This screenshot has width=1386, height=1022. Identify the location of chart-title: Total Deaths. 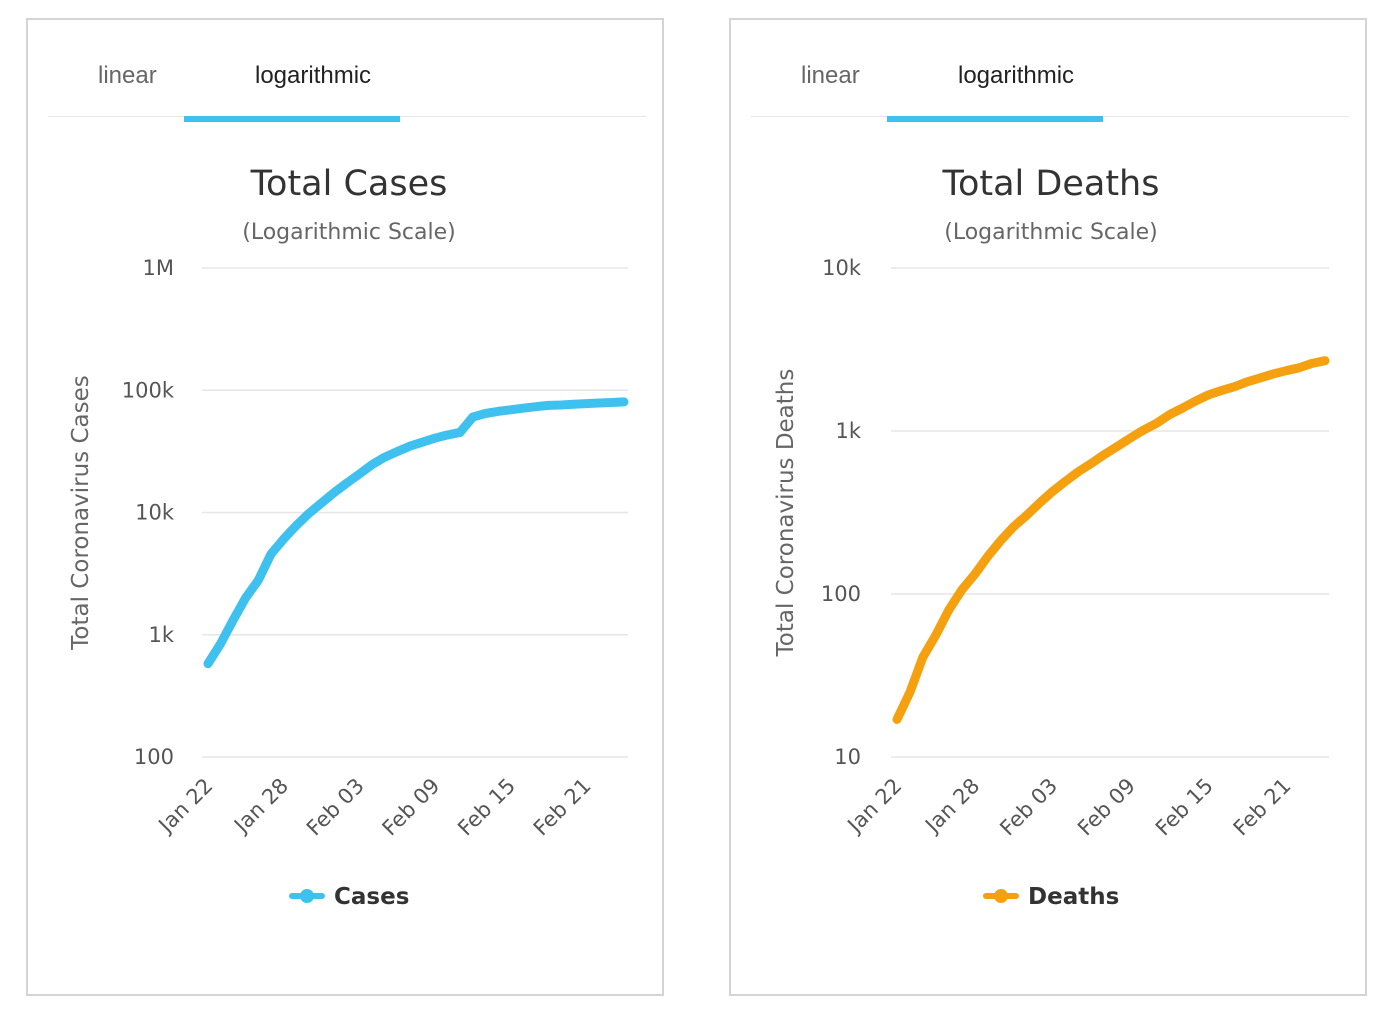
(1051, 184).